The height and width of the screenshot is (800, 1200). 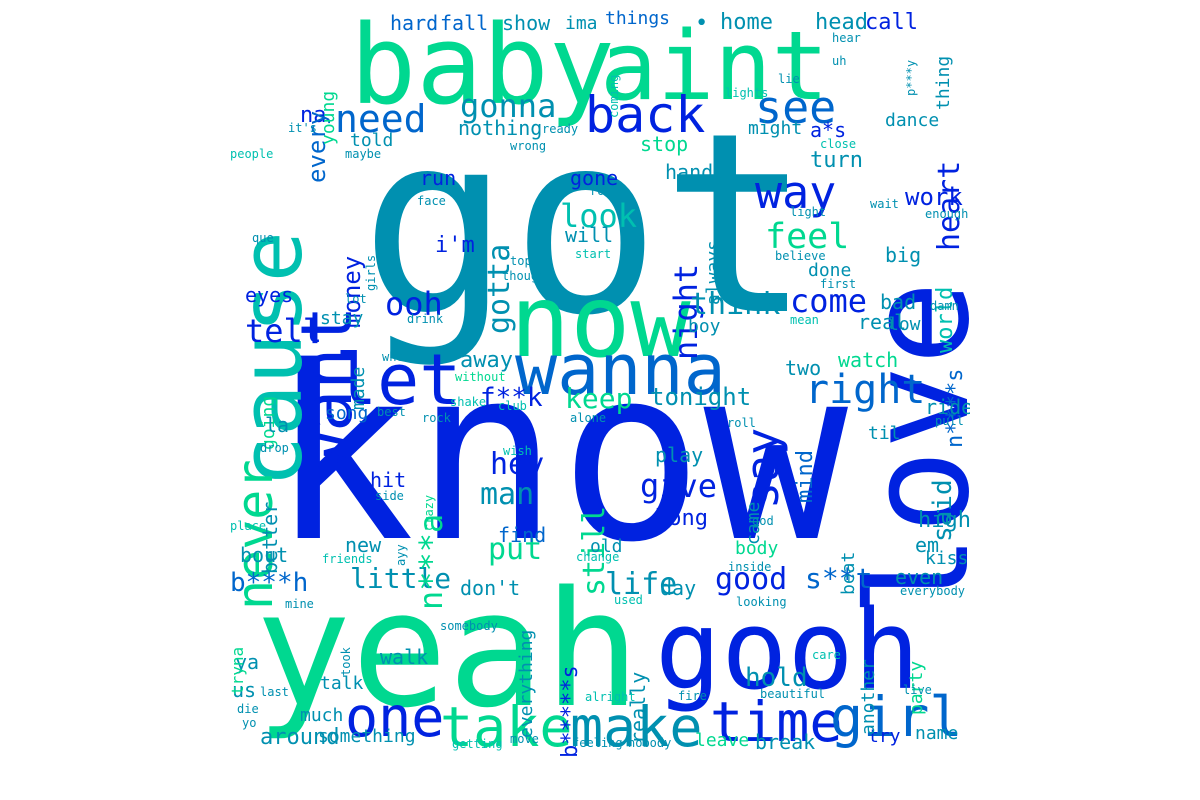 What do you see at coordinates (517, 451) in the screenshot?
I see `word-wish: wish` at bounding box center [517, 451].